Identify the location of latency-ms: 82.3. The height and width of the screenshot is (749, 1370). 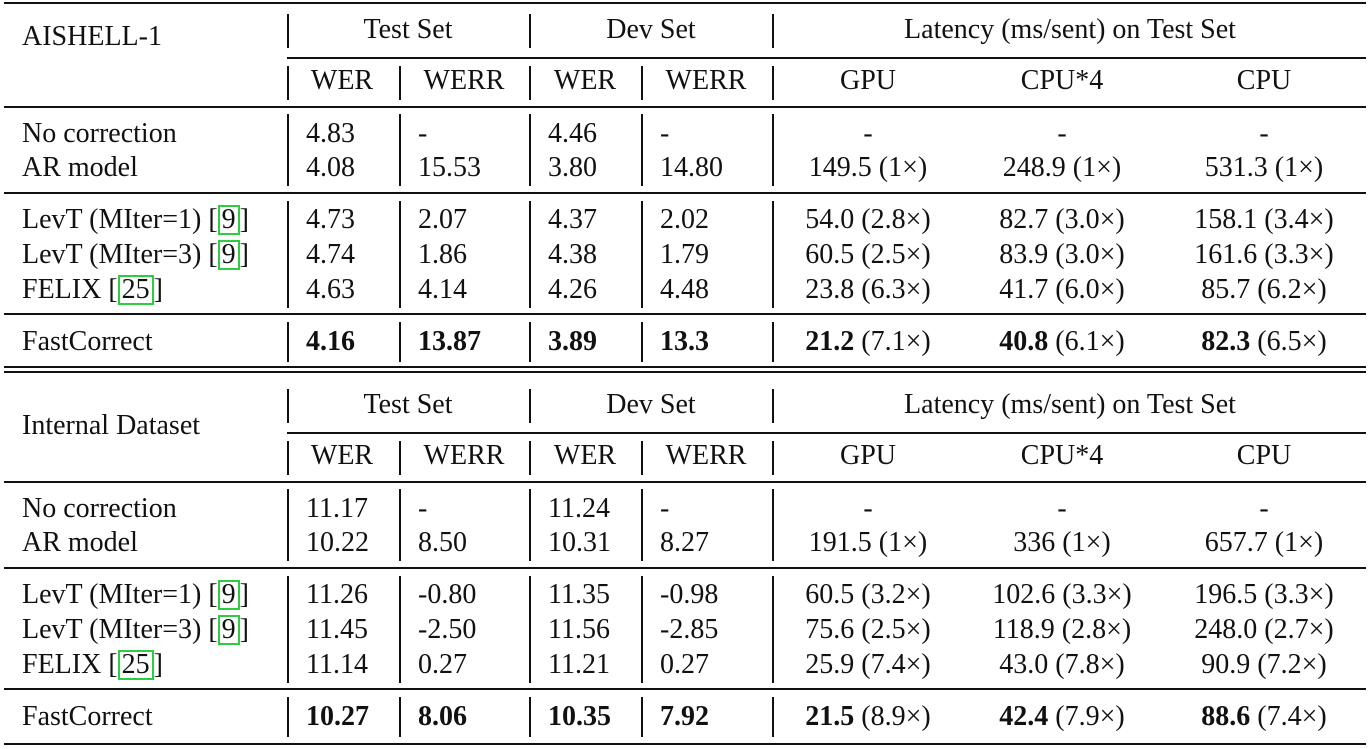
(1226, 341).